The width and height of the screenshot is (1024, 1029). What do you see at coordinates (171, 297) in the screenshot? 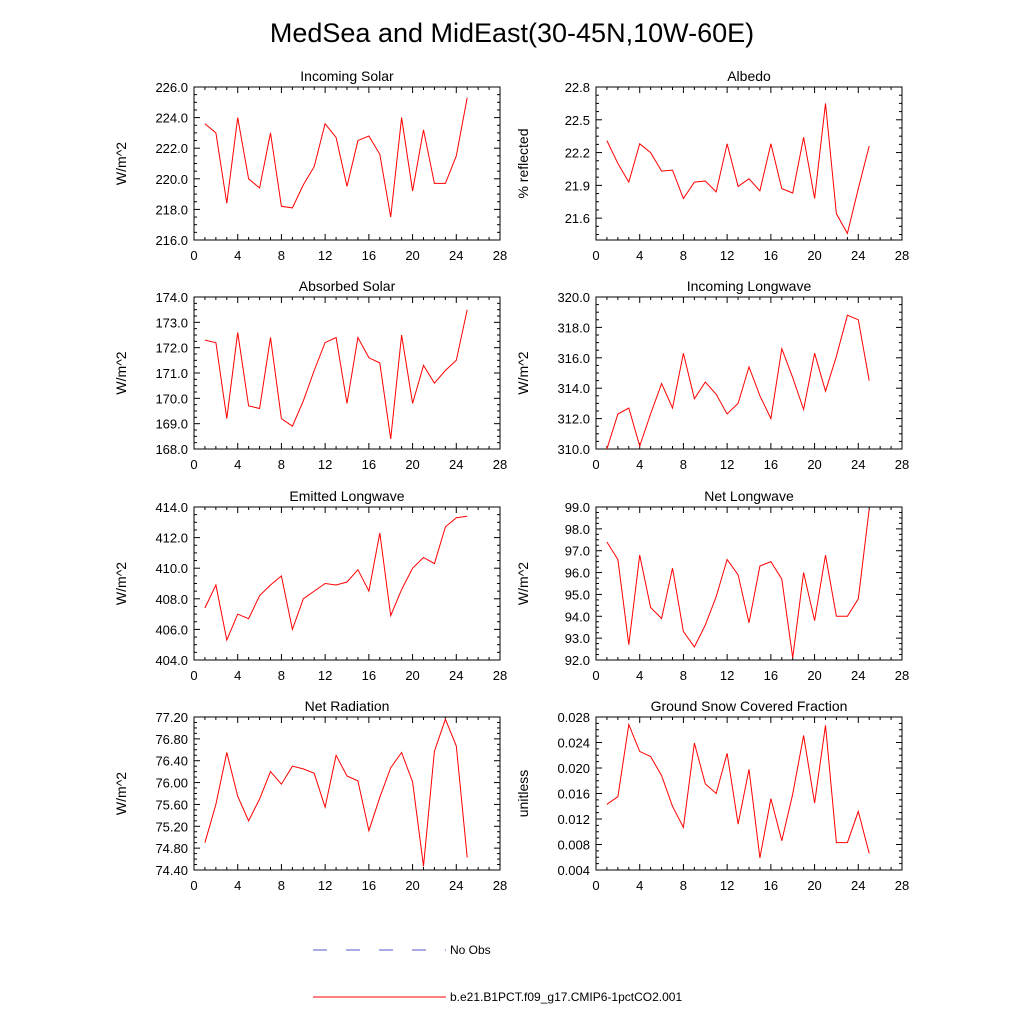
I see `absorbed-solar-ytick-label: 174.0` at bounding box center [171, 297].